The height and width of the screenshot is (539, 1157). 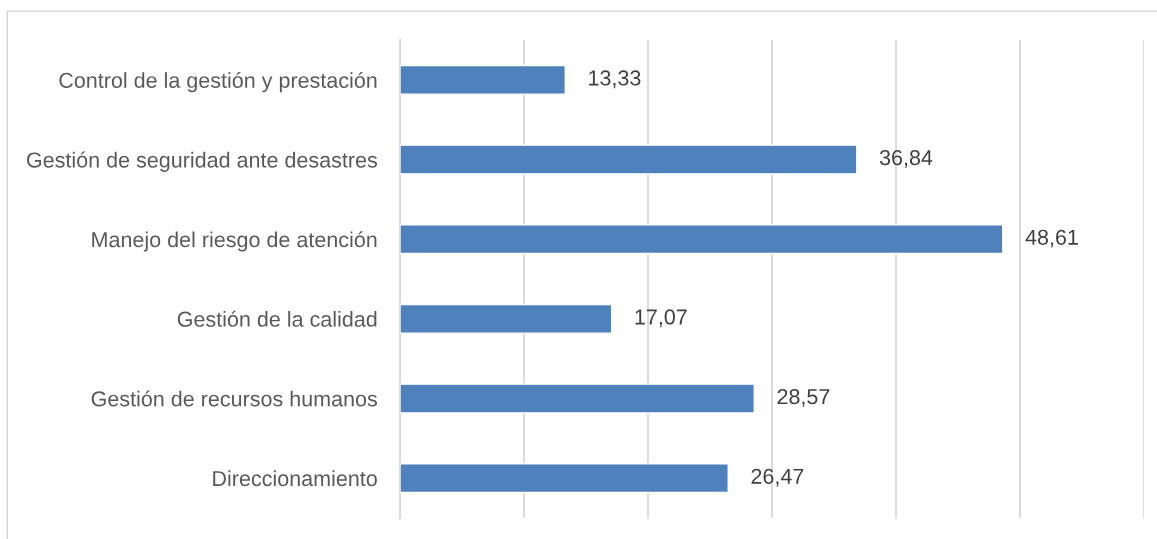 I want to click on data-label: 36,84, so click(x=906, y=159).